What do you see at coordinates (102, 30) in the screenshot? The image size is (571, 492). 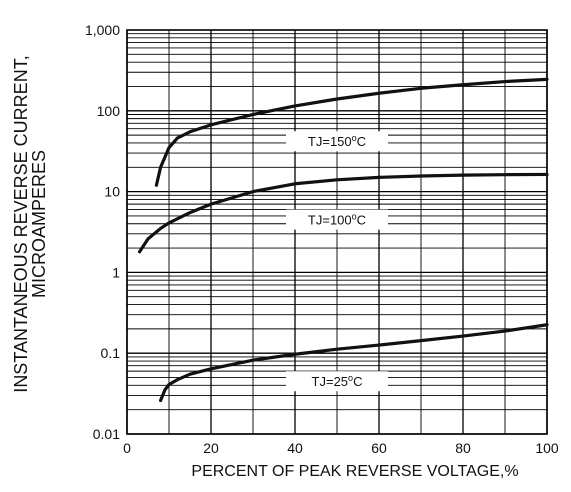 I see `y-tick-label: 1,000` at bounding box center [102, 30].